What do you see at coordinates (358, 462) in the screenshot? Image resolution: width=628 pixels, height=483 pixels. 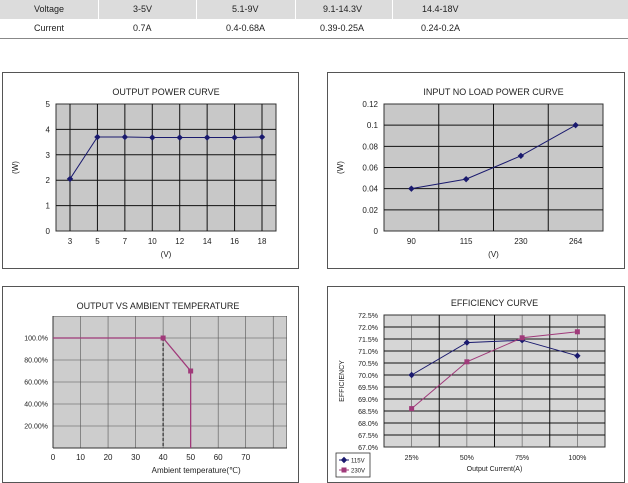 I see `legend-label: 115V` at bounding box center [358, 462].